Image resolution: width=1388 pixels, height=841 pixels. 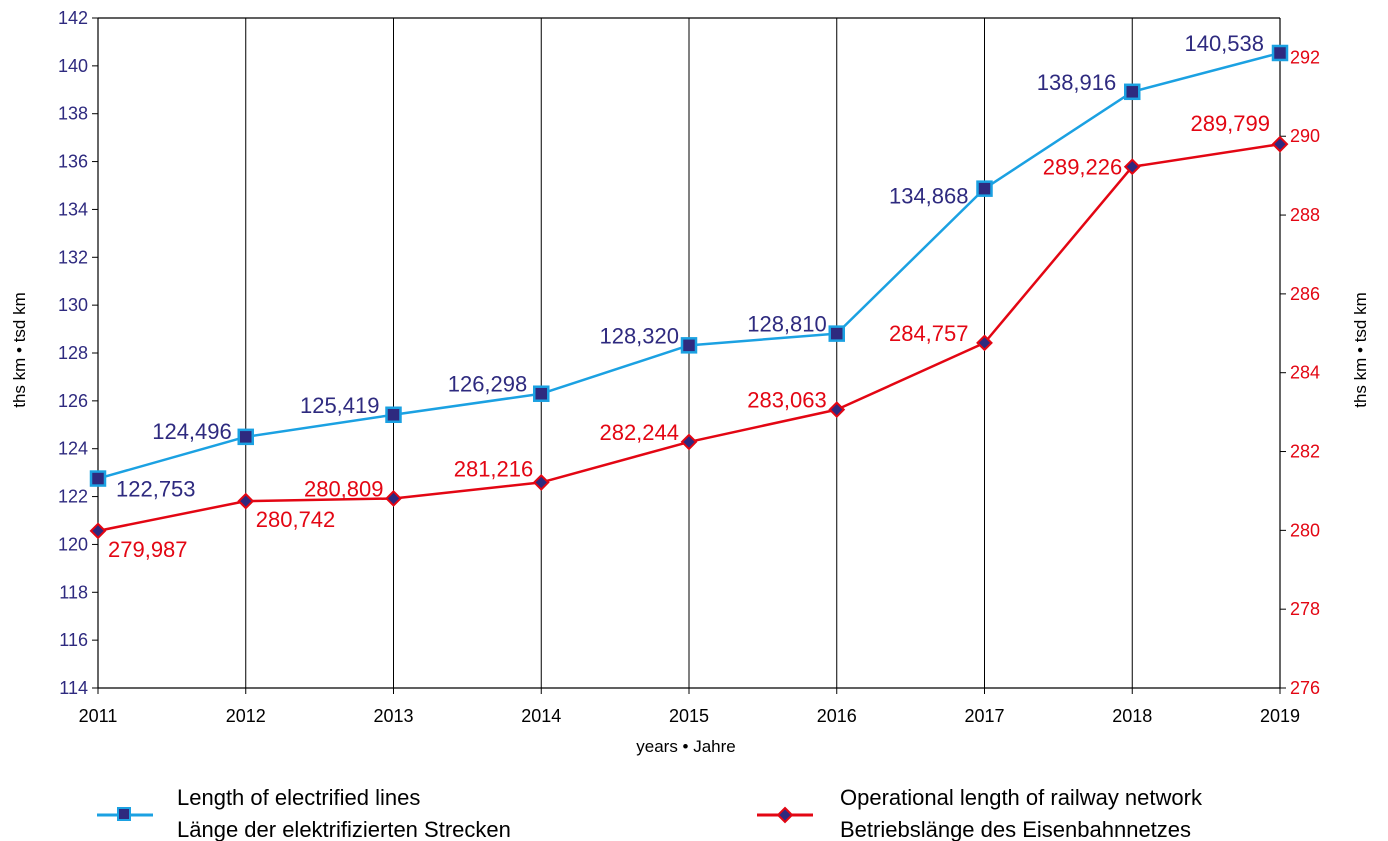 What do you see at coordinates (488, 384) in the screenshot?
I see `data-label: 126,298` at bounding box center [488, 384].